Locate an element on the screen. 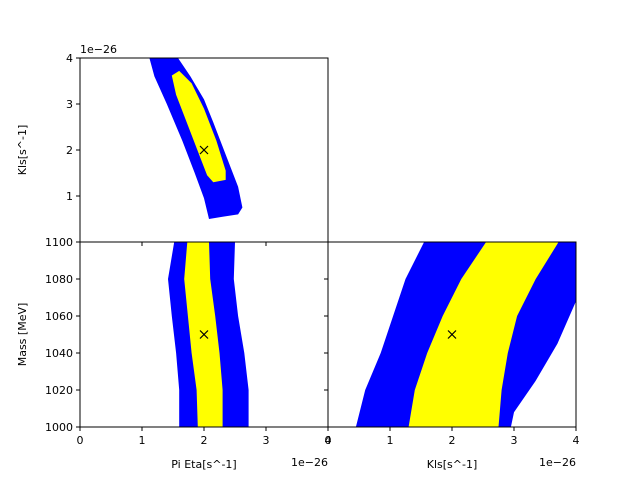 The width and height of the screenshot is (640, 484). y-axis: 1 2 3 4 is located at coordinates (73, 147).